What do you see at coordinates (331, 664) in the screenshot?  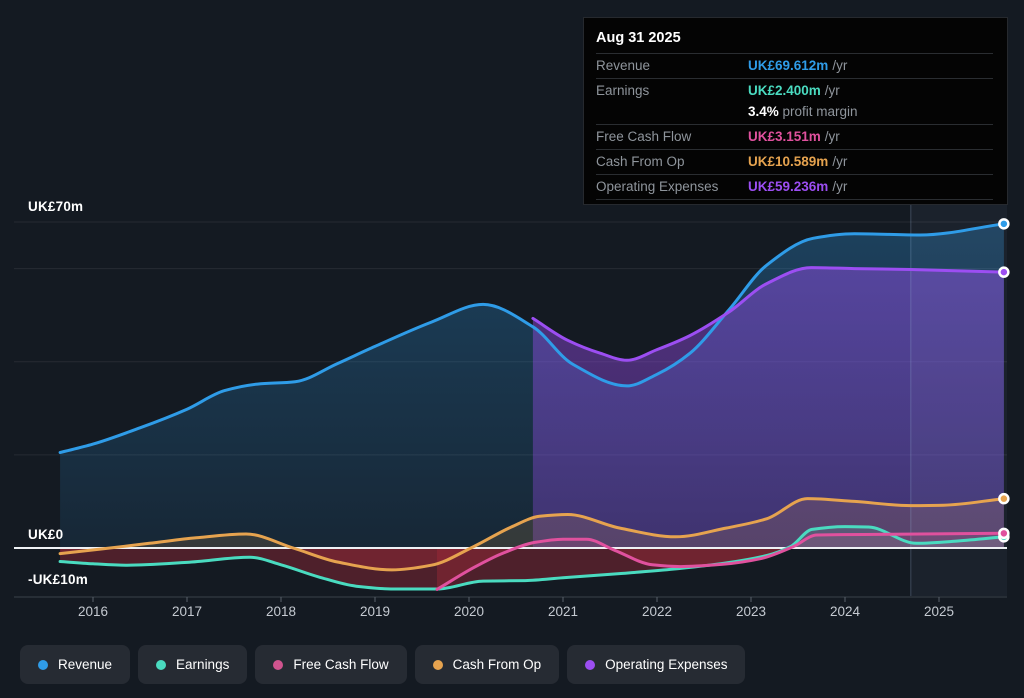 I see `legend-item-free-cash-flow: Free Cash Flow` at bounding box center [331, 664].